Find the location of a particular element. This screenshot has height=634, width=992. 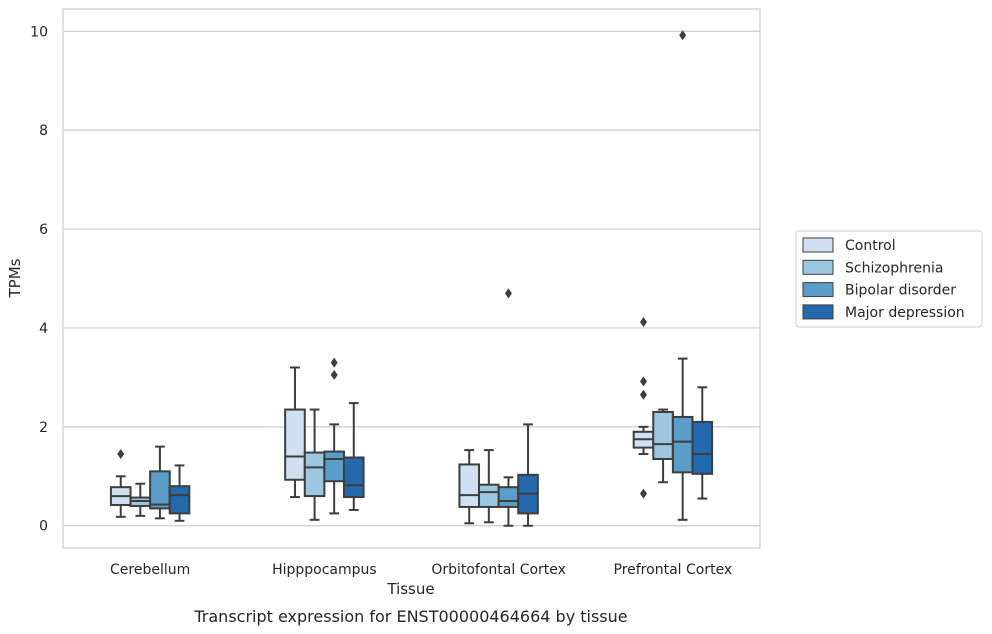

y-tick-label: 2 is located at coordinates (43, 428).